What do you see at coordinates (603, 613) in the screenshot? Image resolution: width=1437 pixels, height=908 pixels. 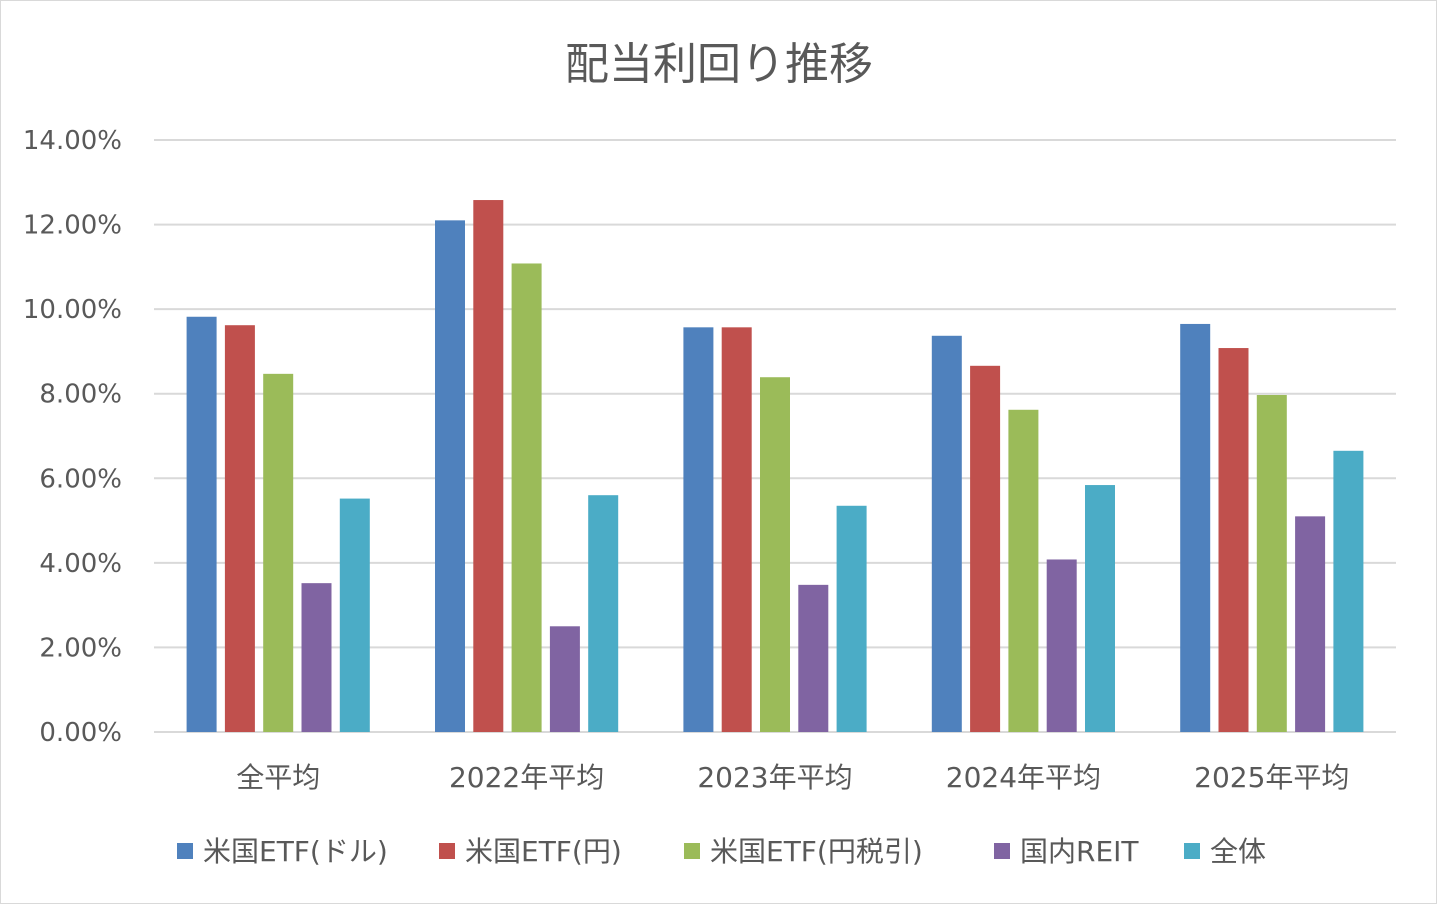 I see `bar-全体-2022年平均` at bounding box center [603, 613].